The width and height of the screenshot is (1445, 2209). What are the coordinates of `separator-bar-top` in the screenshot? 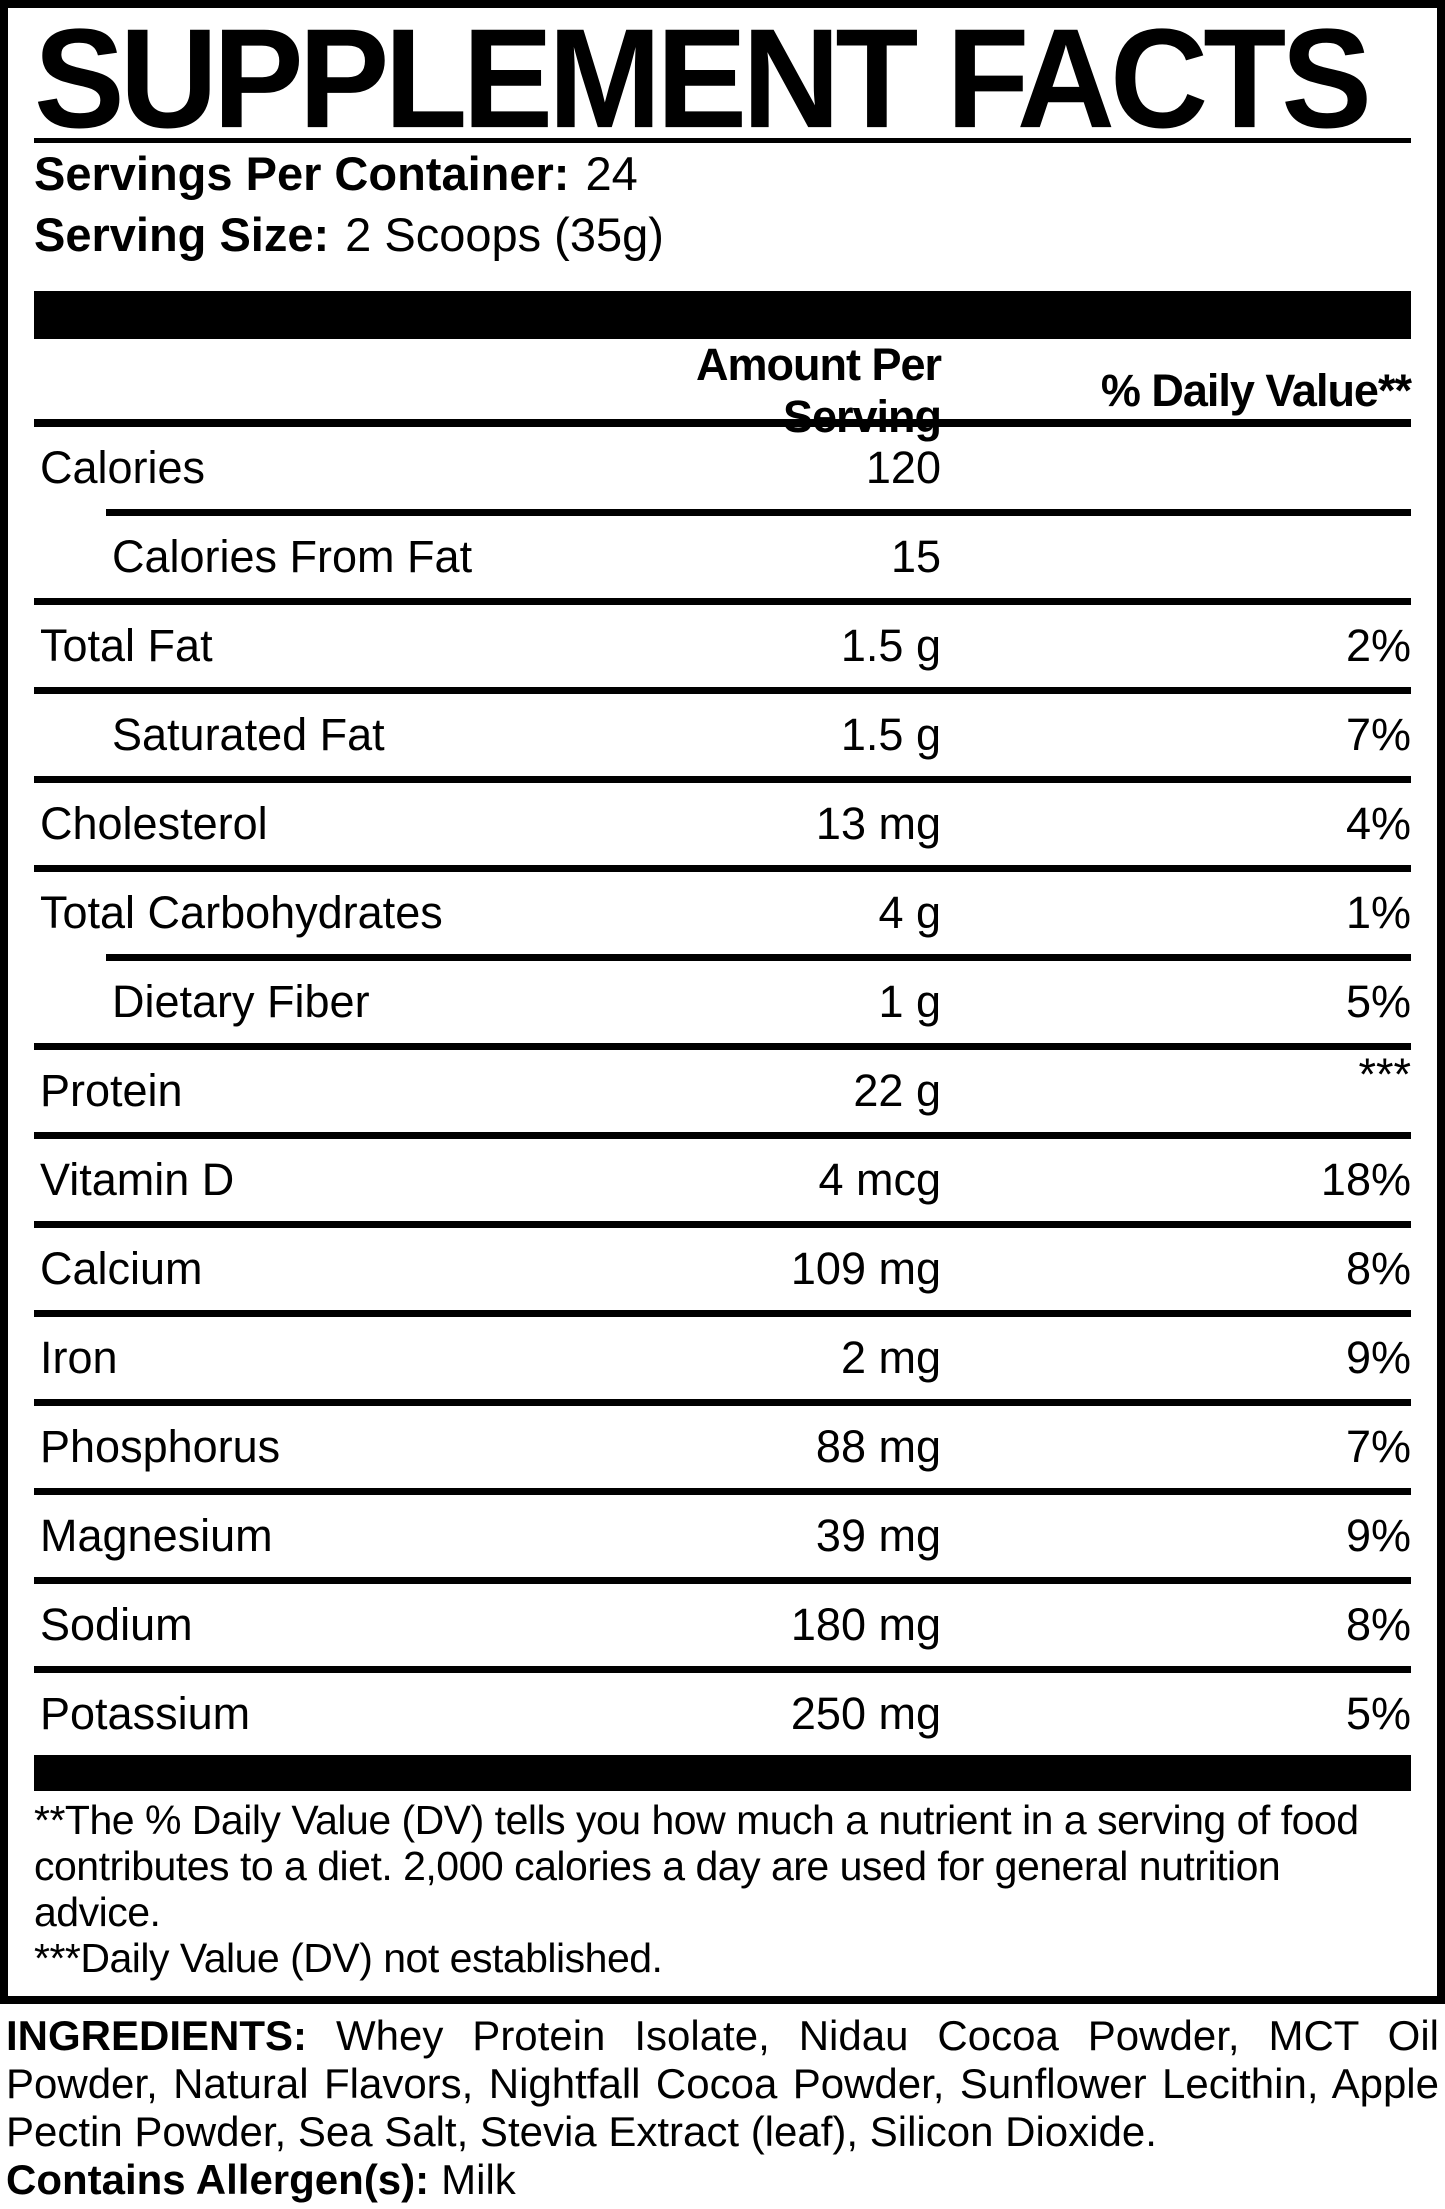 It's located at (722, 315).